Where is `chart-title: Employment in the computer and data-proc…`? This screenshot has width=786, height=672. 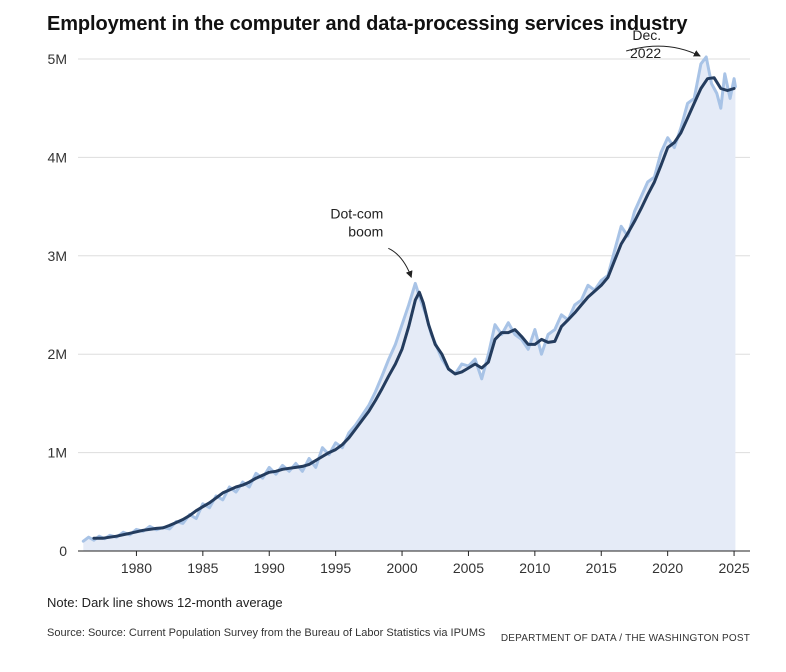 chart-title: Employment in the computer and data-proc… is located at coordinates (367, 24).